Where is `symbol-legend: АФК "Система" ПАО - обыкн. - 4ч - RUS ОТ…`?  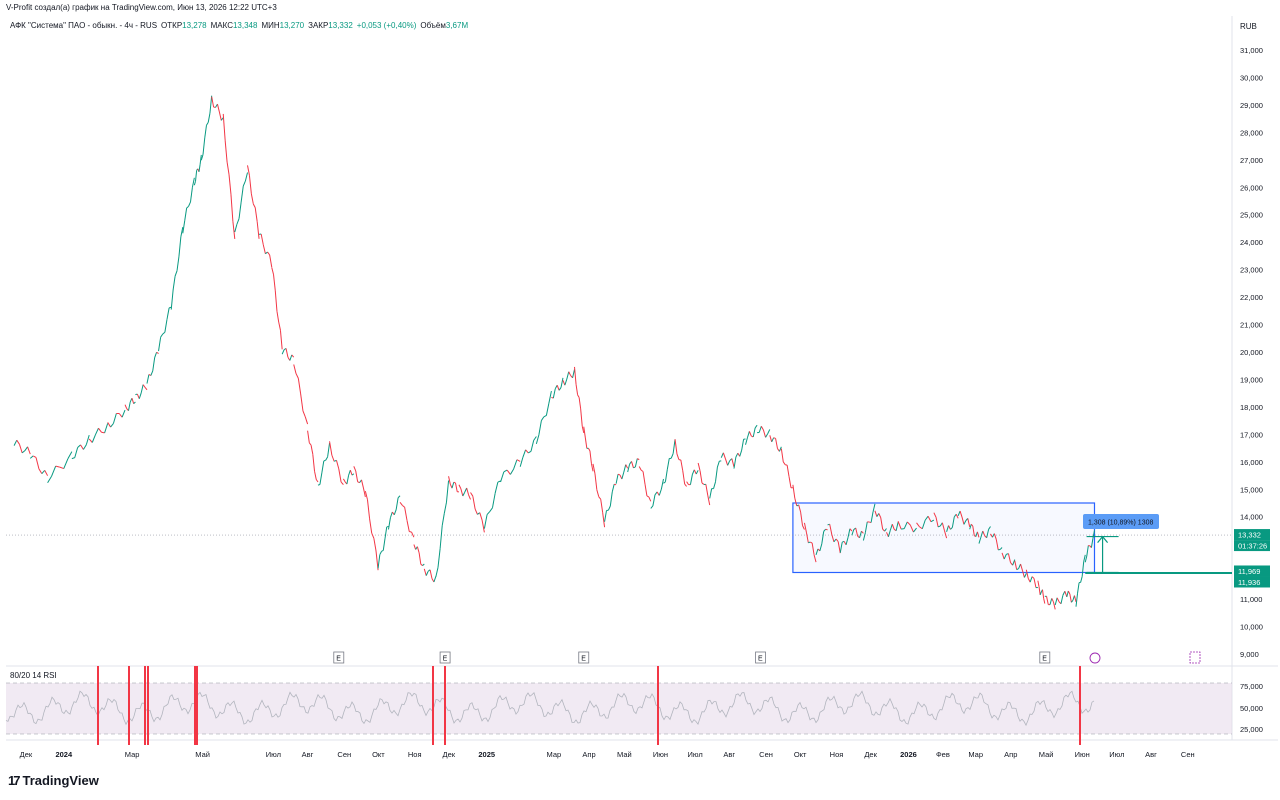 symbol-legend: АФК "Система" ПАО - обыкн. - 4ч - RUS ОТ… is located at coordinates (239, 25).